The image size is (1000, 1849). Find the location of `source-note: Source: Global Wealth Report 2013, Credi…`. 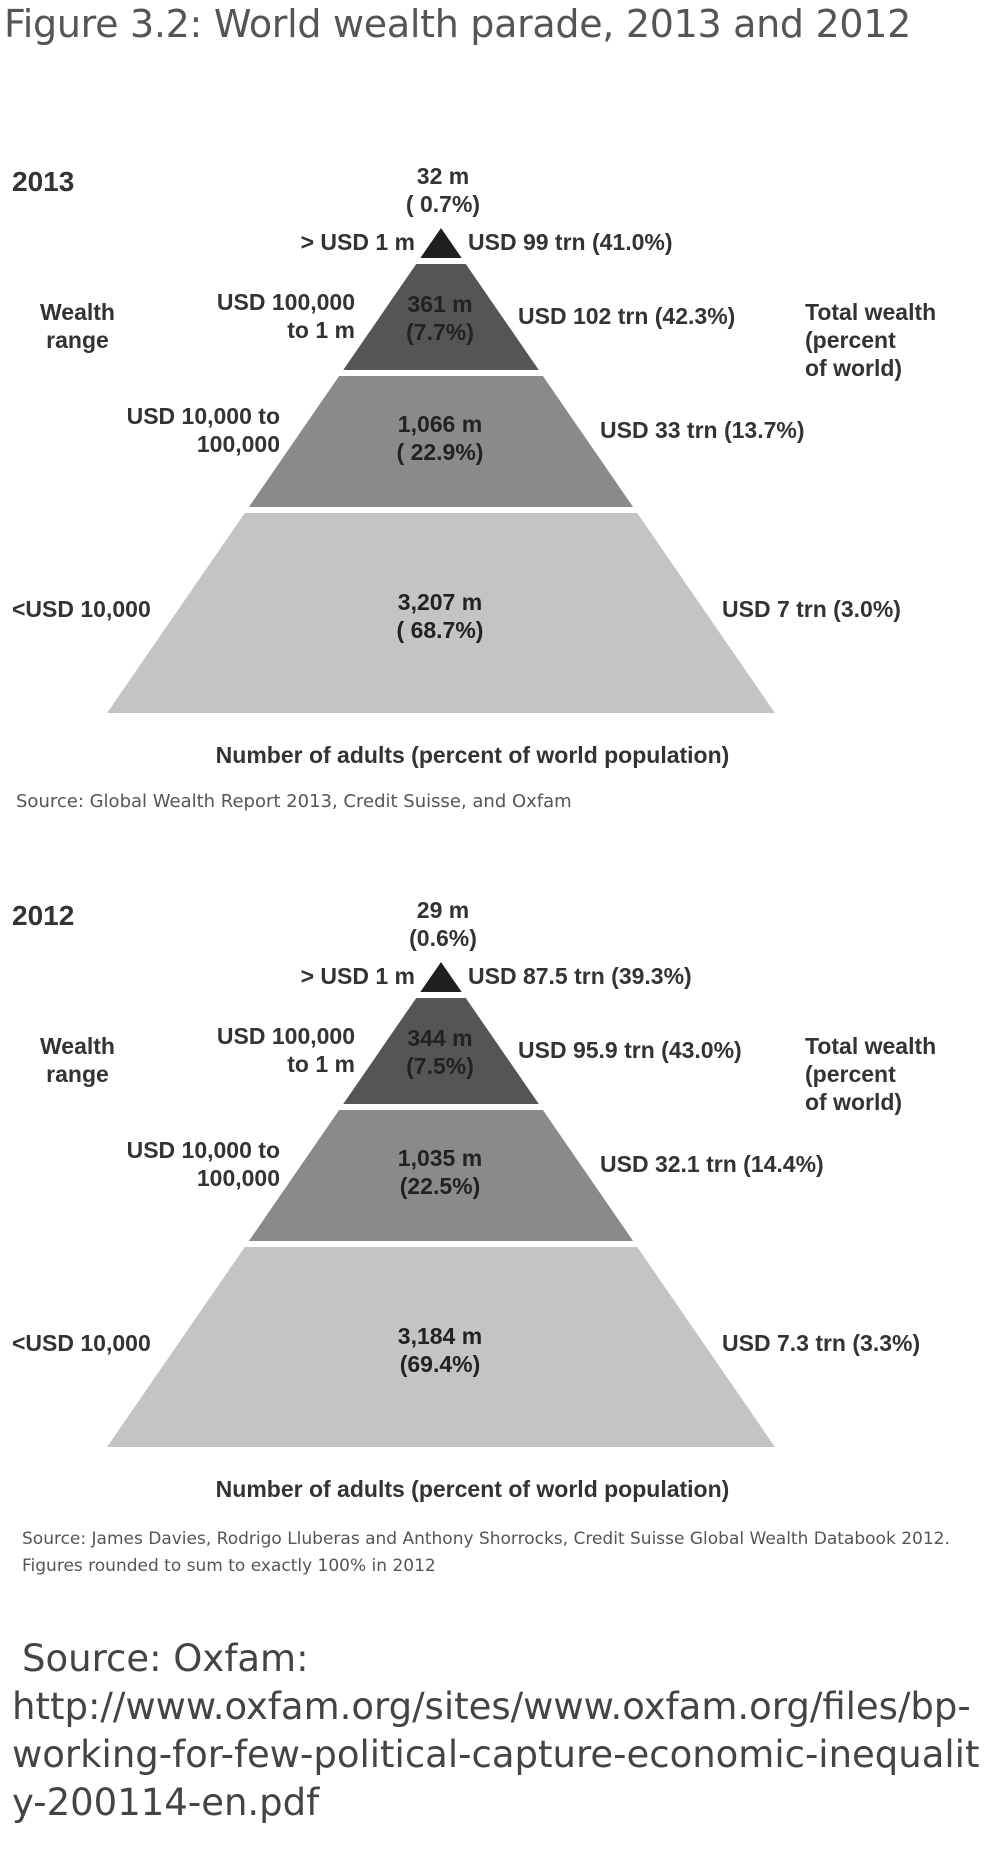

source-note: Source: Global Wealth Report 2013, Credi… is located at coordinates (294, 801).